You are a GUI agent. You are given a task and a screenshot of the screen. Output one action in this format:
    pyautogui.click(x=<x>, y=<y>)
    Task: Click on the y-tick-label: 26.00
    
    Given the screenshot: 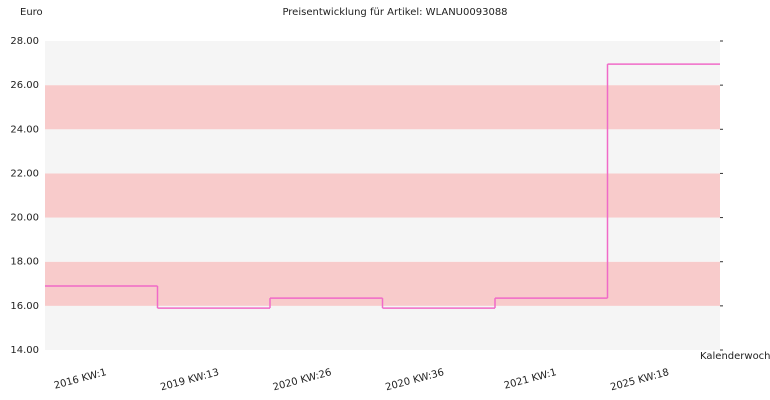 What is the action you would take?
    pyautogui.click(x=24, y=85)
    